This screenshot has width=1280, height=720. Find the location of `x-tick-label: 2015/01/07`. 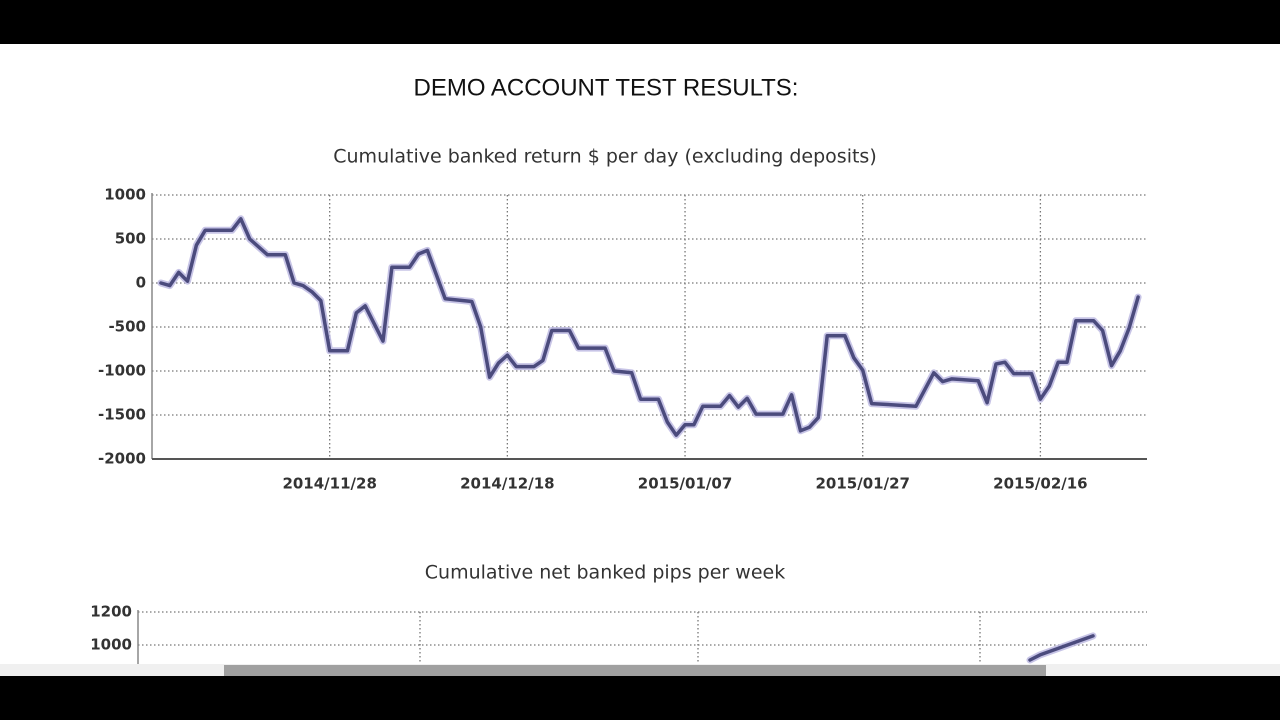

x-tick-label: 2015/01/07 is located at coordinates (685, 484).